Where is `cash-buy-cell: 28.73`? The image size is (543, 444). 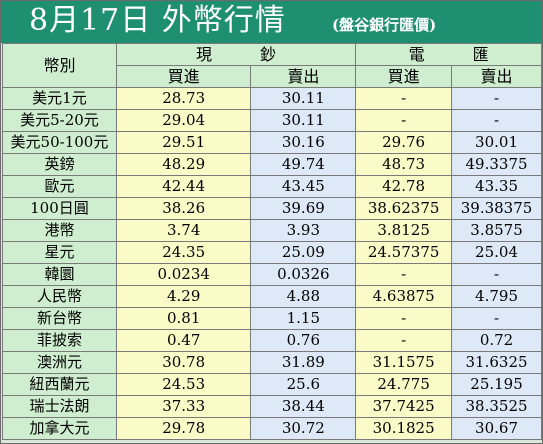
cash-buy-cell: 28.73 is located at coordinates (183, 98).